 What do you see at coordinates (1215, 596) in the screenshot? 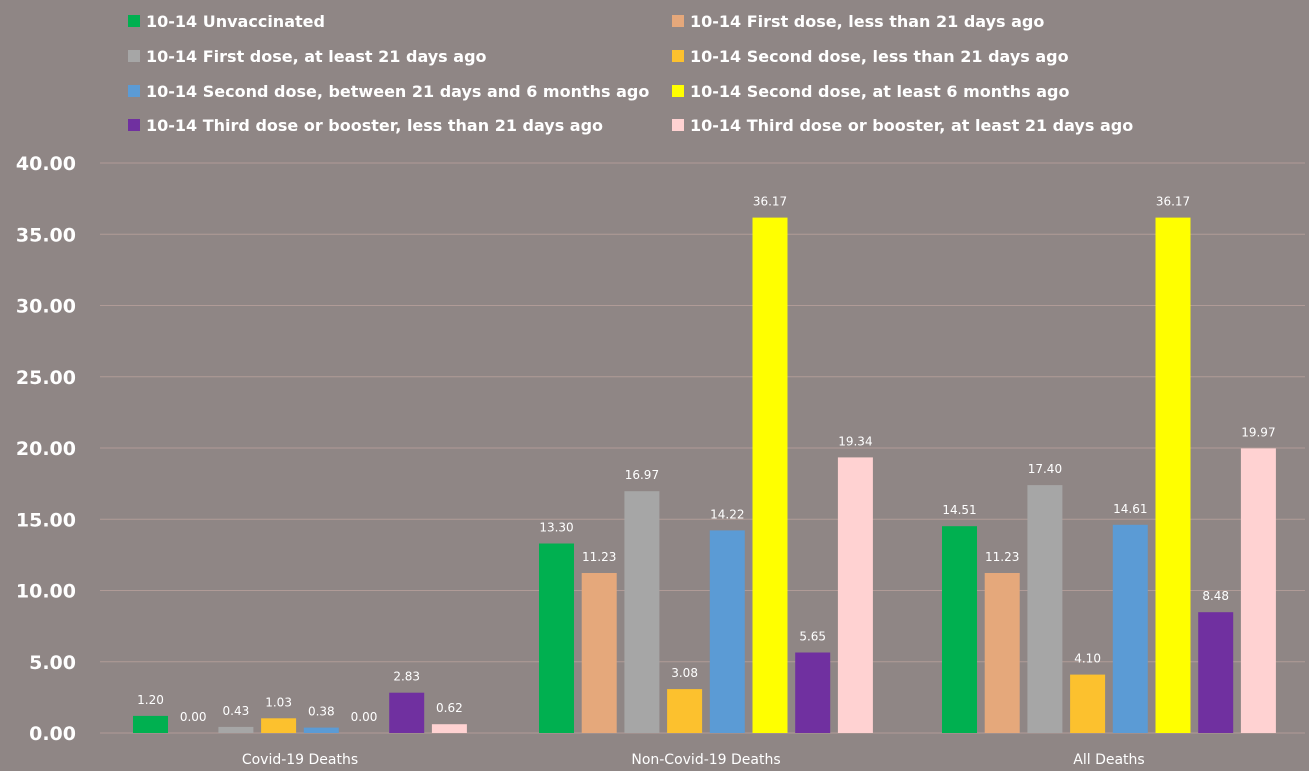
I see `bar-value-label: 8.48` at bounding box center [1215, 596].